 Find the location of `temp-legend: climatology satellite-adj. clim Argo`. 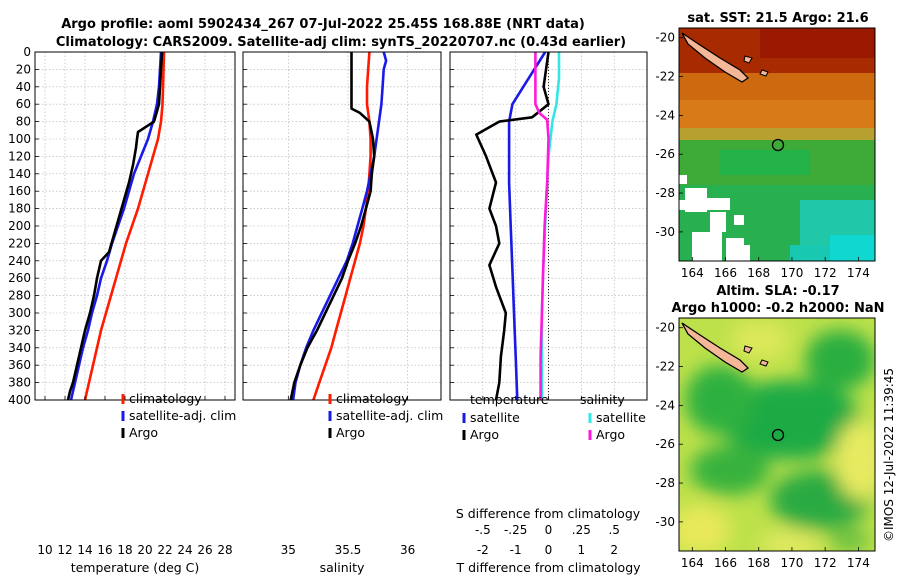

temp-legend: climatology satellite-adj. clim Argo is located at coordinates (178, 415).